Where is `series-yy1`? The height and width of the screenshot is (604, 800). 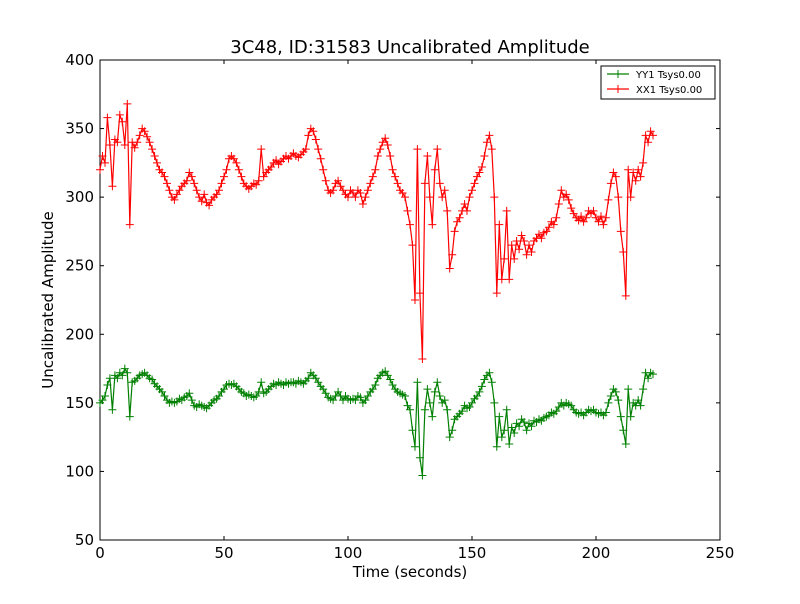
series-yy1 is located at coordinates (376, 422).